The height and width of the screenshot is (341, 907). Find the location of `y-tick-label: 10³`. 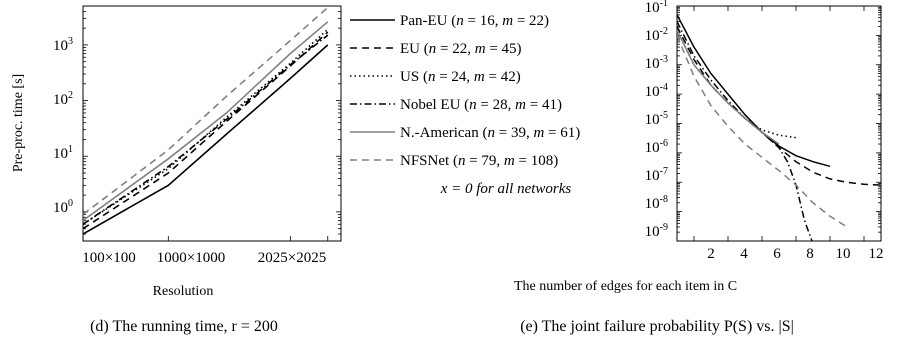

y-tick-label: 10³ is located at coordinates (63, 45).